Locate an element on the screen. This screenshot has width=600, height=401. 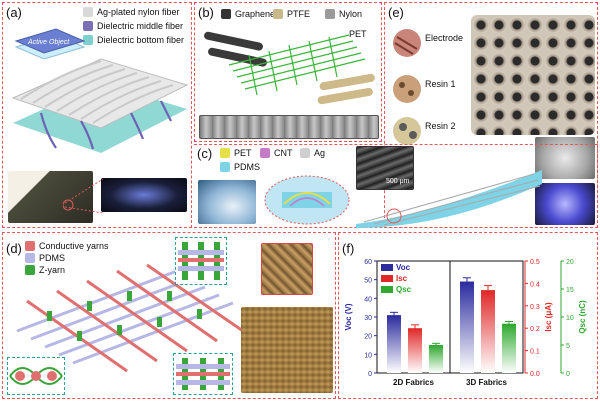
legend-label: Ag-plated nylon fiber is located at coordinates (138, 12).